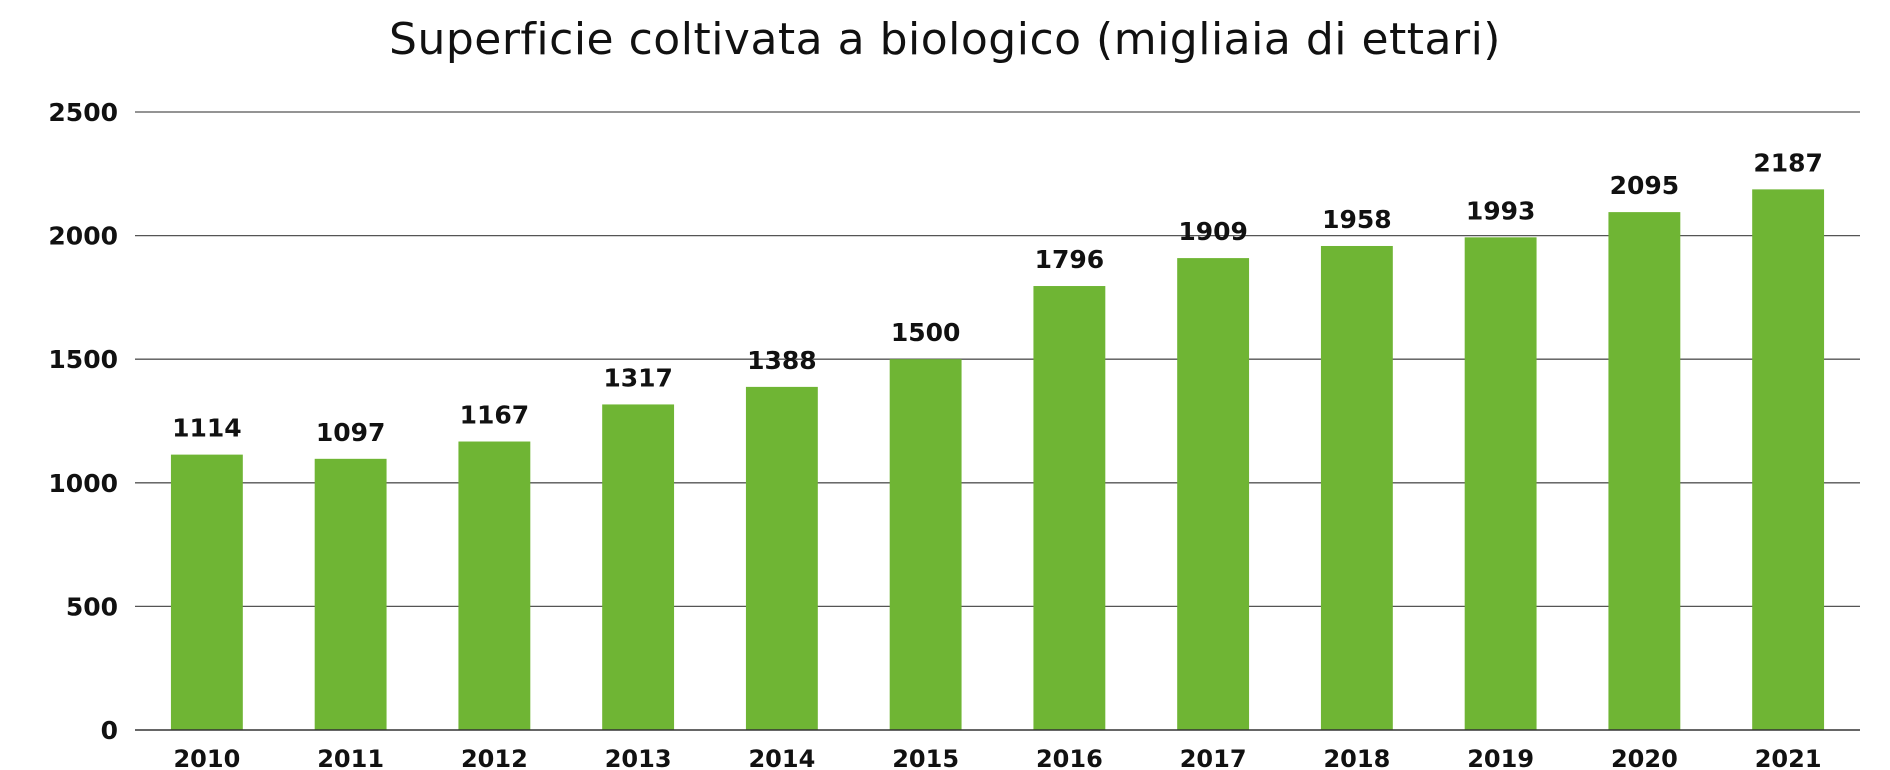 The image size is (1890, 770). Describe the element at coordinates (83, 359) in the screenshot. I see `y-tick-label: 1500` at that location.